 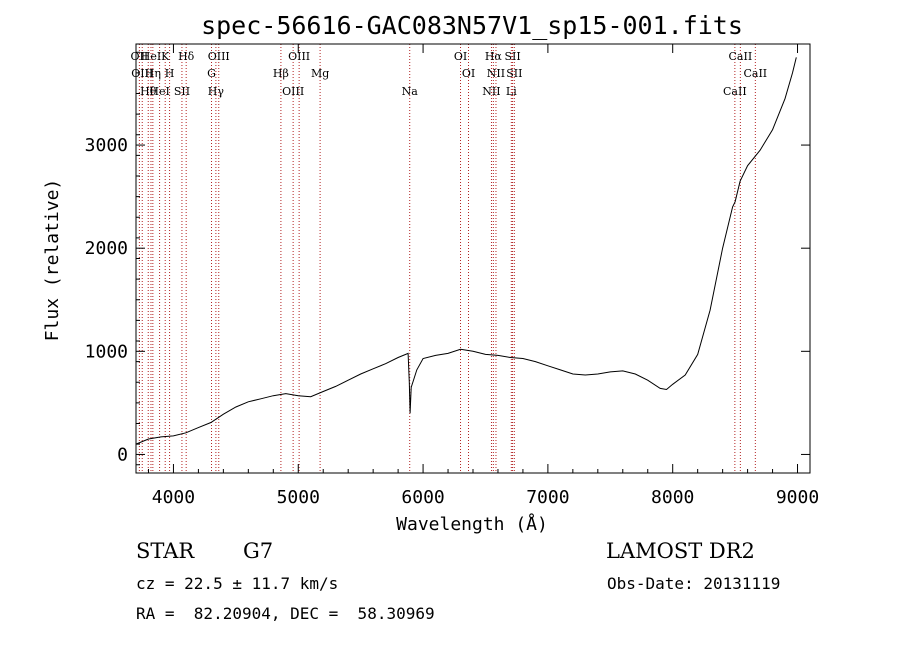 What do you see at coordinates (170, 73) in the screenshot?
I see `spectral-line-label: H` at bounding box center [170, 73].